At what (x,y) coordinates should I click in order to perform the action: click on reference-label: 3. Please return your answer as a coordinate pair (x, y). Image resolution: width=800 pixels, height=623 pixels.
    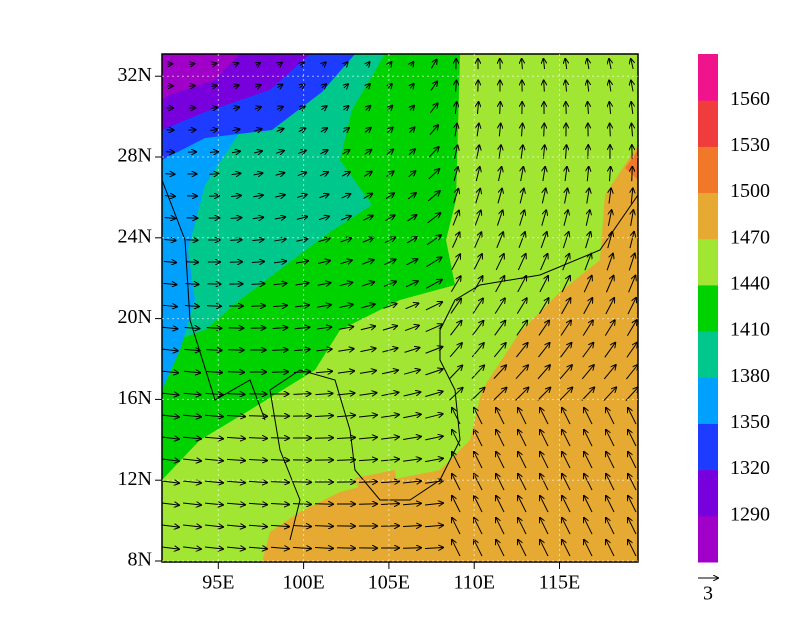
    Looking at the image, I should click on (708, 594).